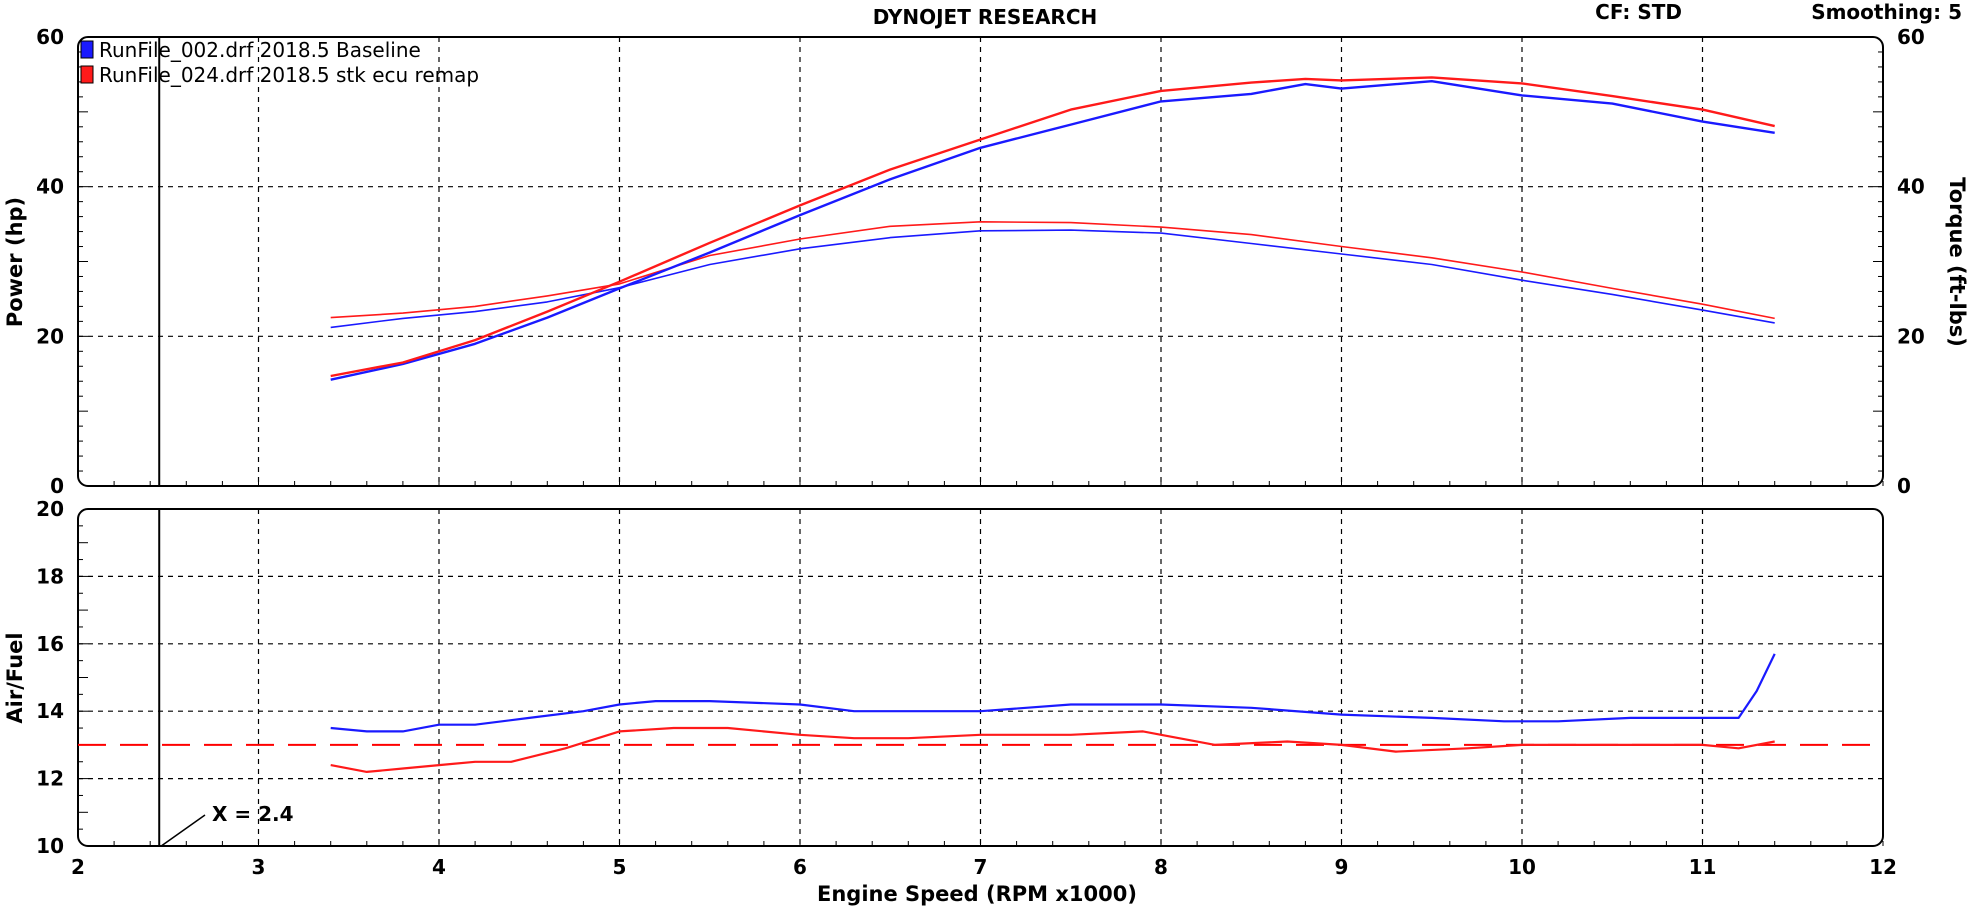  Describe the element at coordinates (1904, 486) in the screenshot. I see `torque-tick-label: 0` at that location.